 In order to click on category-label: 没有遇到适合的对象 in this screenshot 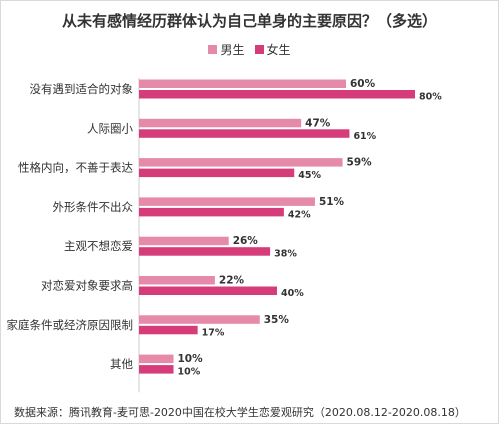, I will do `click(82, 89)`.